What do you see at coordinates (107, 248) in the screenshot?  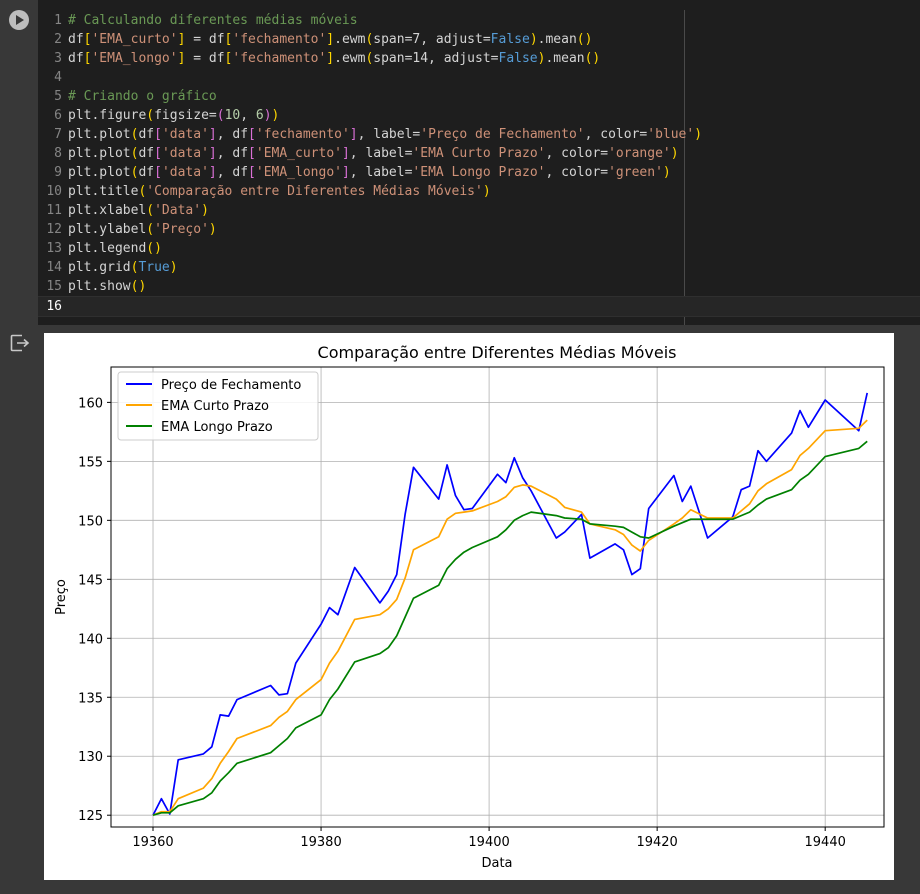 I see `code-token: plt.legend` at bounding box center [107, 248].